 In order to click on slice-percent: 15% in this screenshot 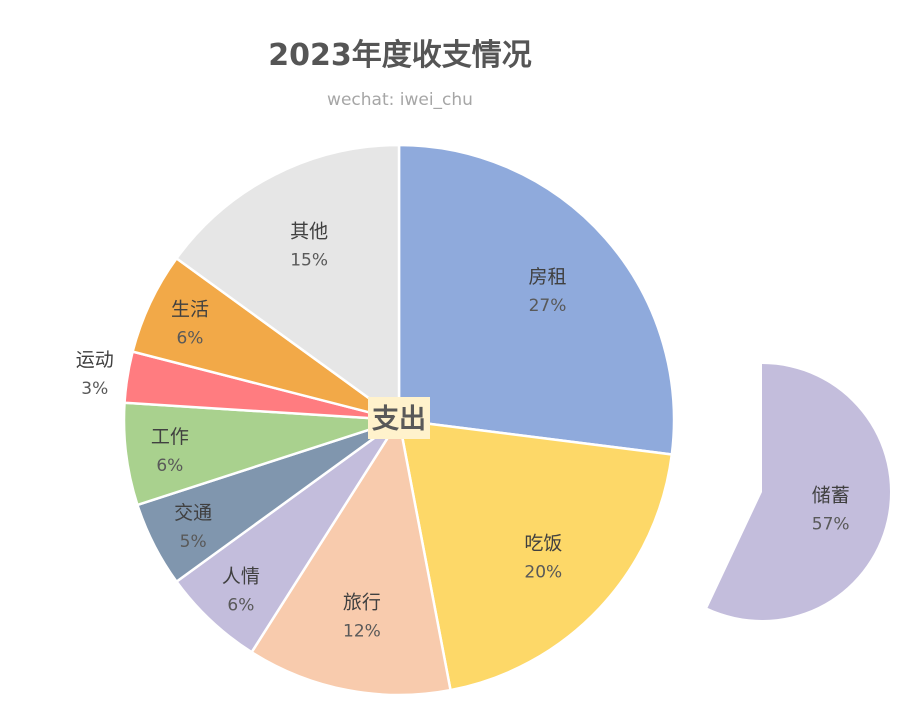, I will do `click(309, 261)`.